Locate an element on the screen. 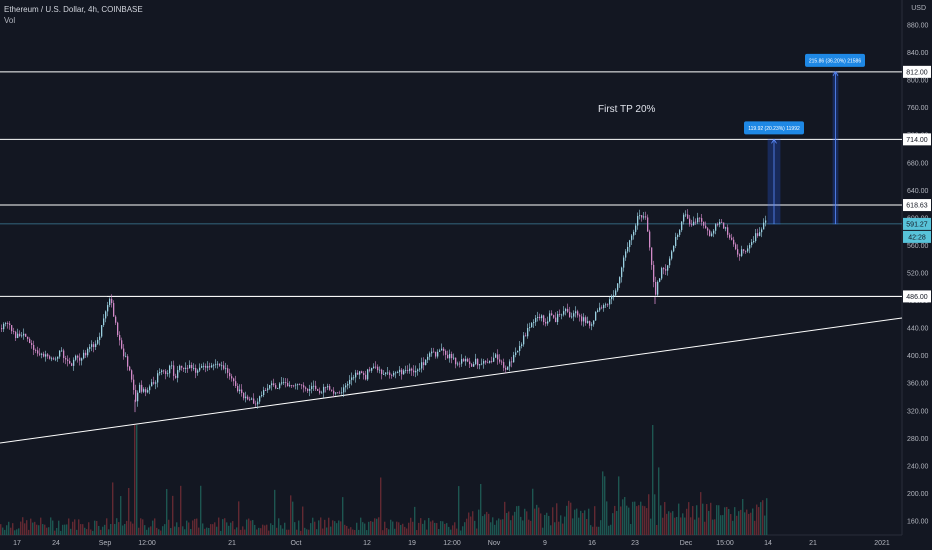 The image size is (932, 550). time-tick-label: 12 is located at coordinates (367, 543).